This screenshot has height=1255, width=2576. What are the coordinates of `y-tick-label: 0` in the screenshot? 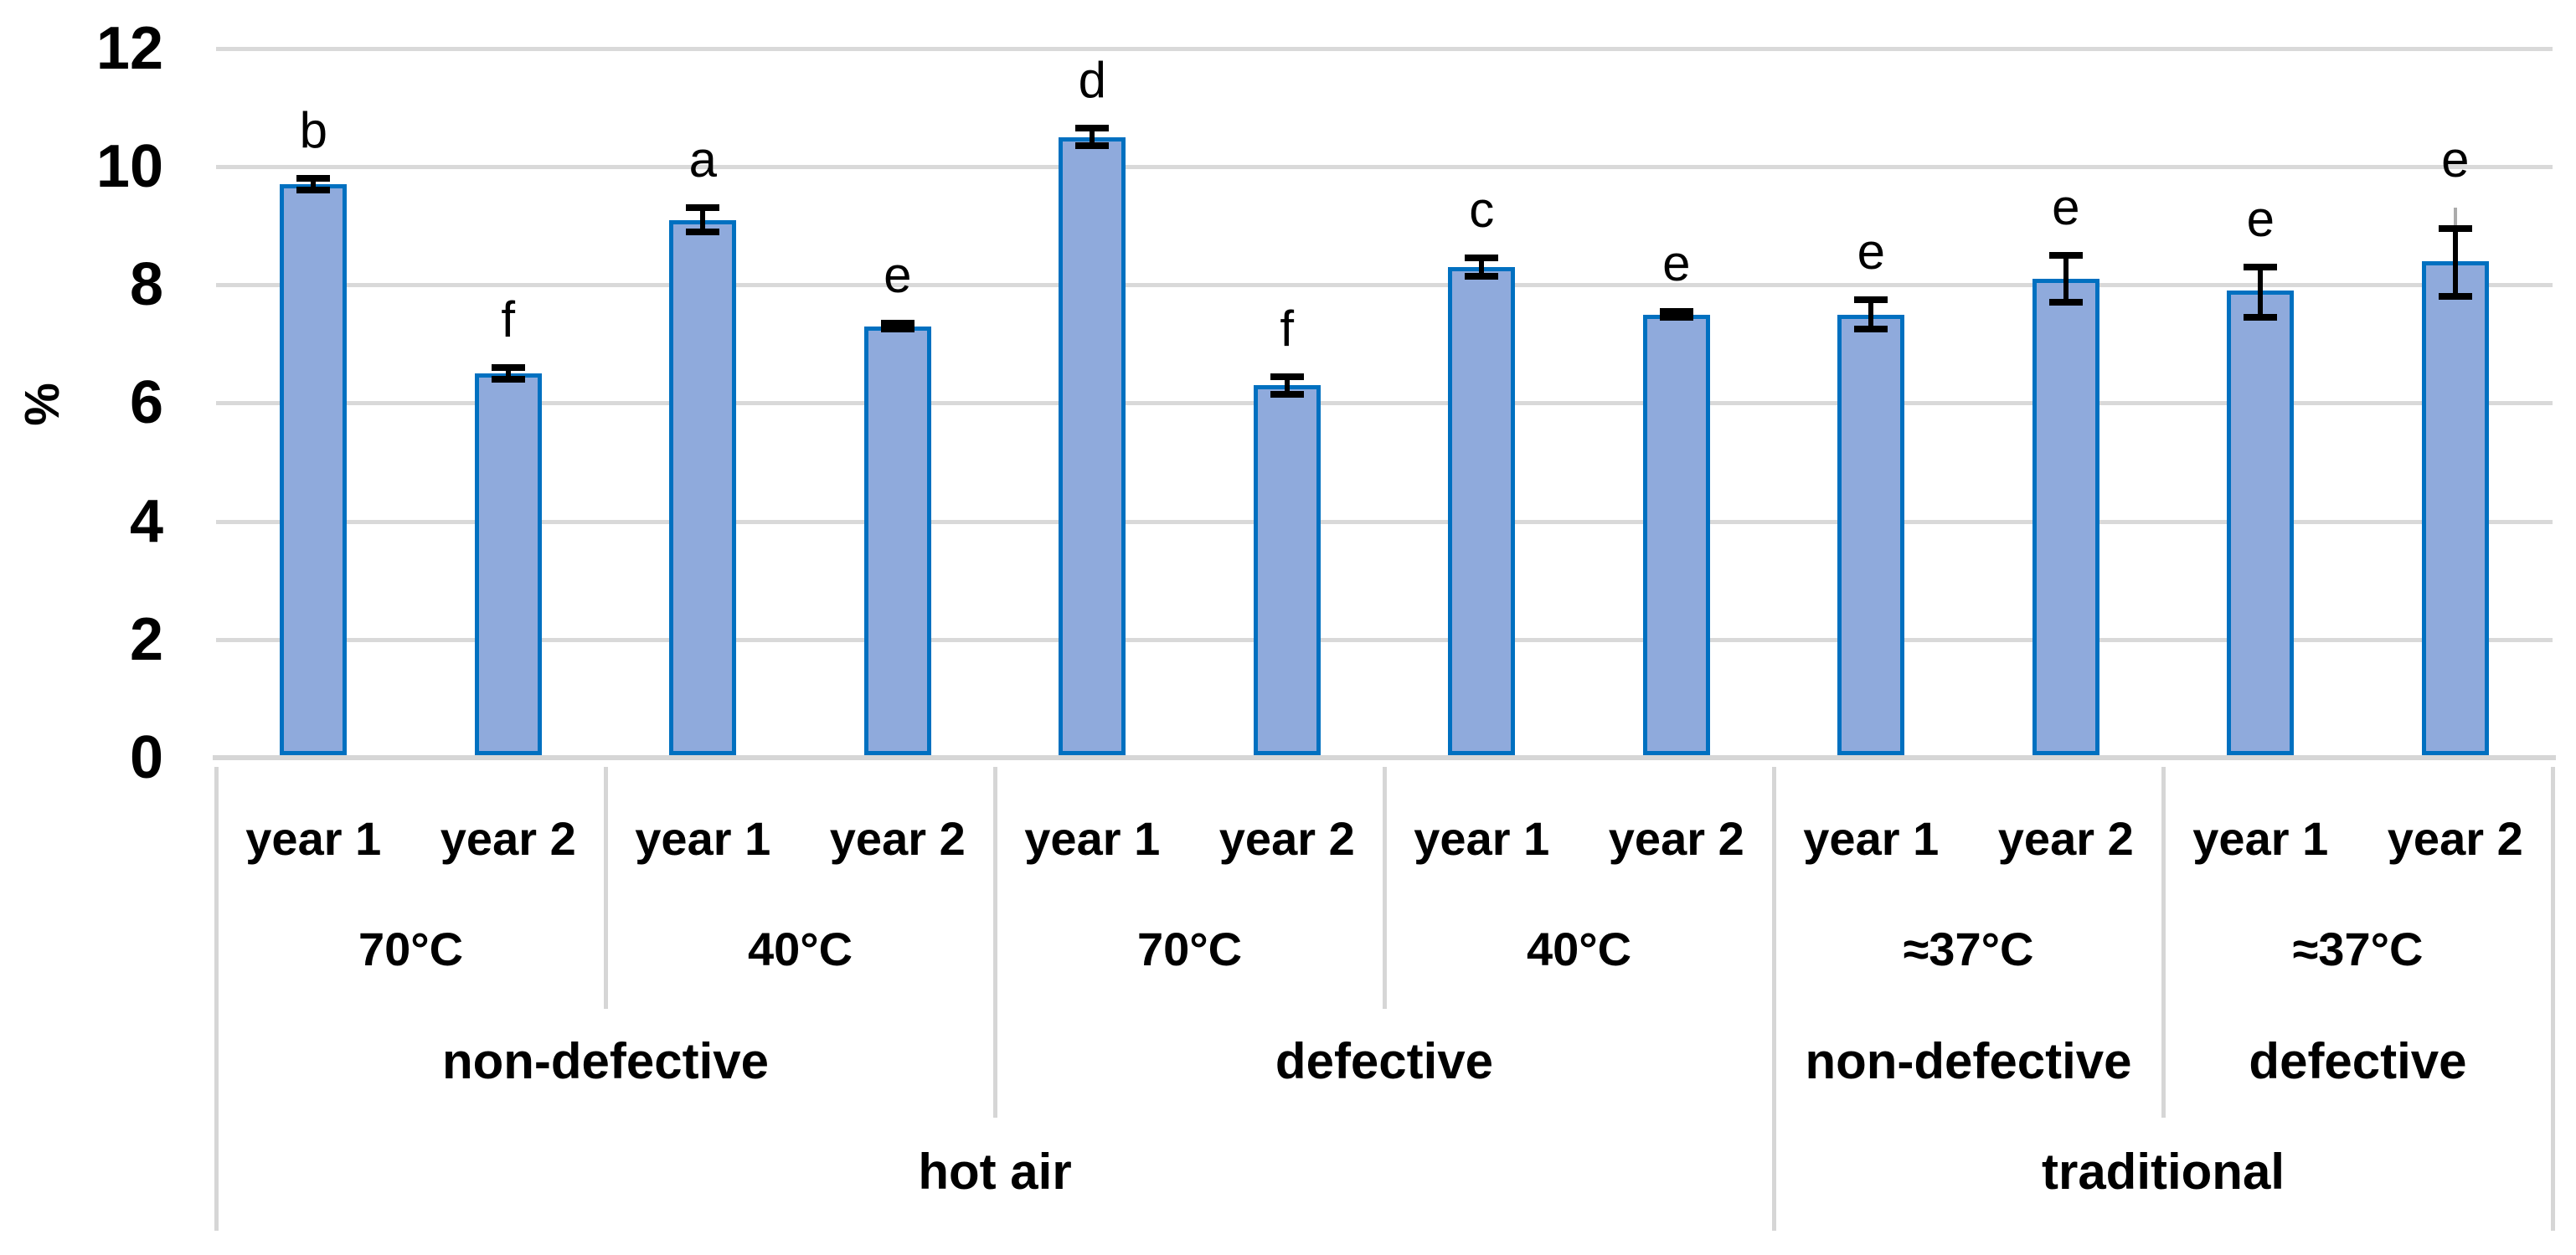 It's located at (146, 757).